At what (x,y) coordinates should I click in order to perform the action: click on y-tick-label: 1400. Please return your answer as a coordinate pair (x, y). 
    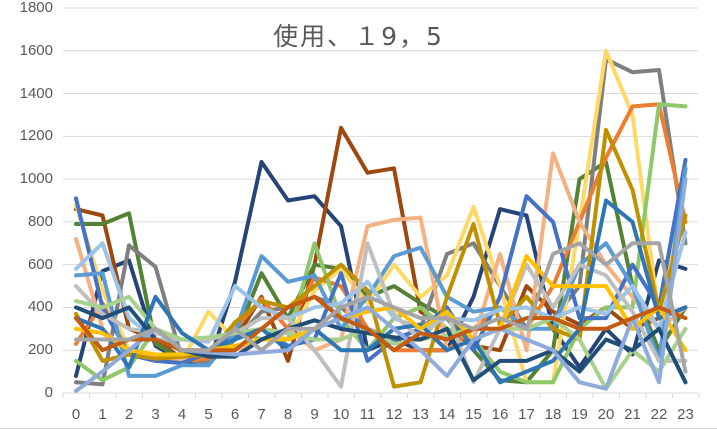
    Looking at the image, I should click on (36, 93).